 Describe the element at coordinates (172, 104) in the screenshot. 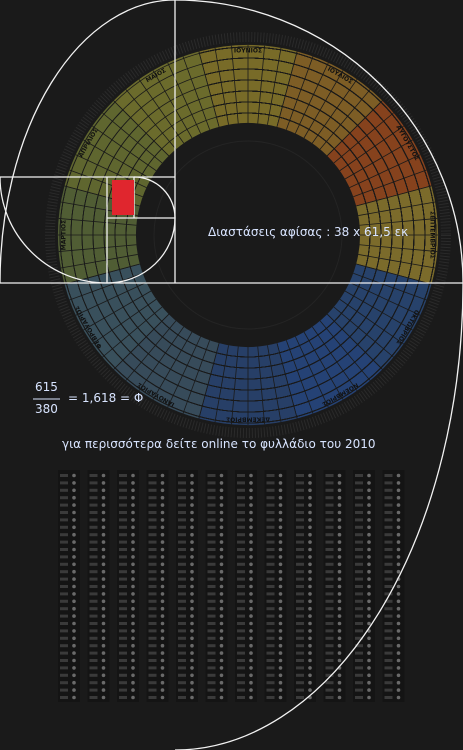

I see `day-divider` at that location.